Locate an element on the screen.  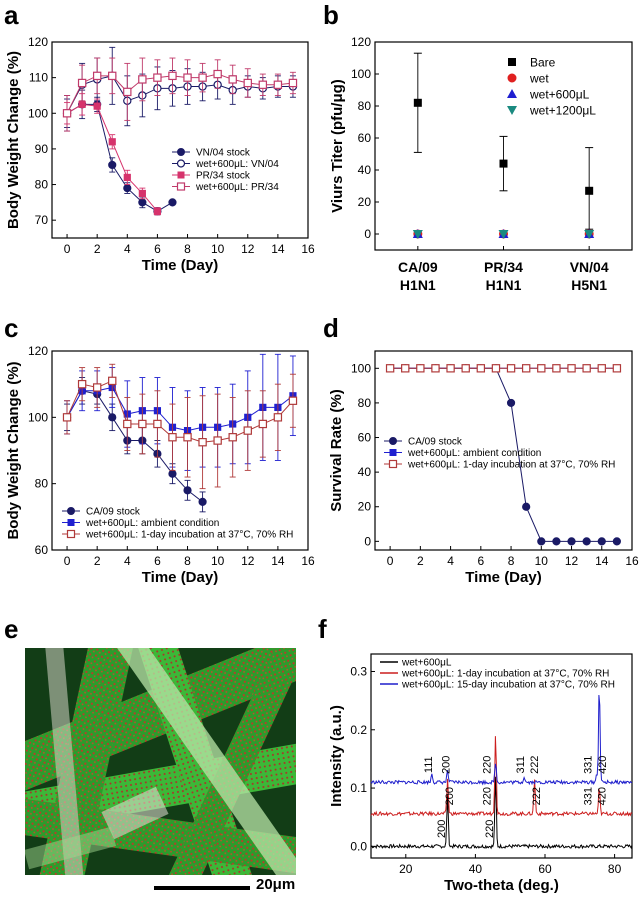
legend-label-d: CA/09 stock is located at coordinates (435, 442).